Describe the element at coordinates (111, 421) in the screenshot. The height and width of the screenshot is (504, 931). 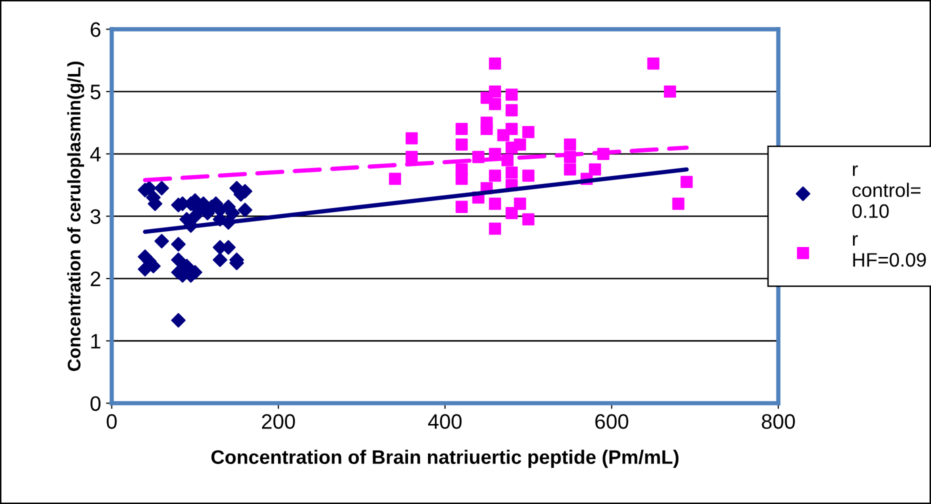
I see `x-tick-label: 0` at that location.